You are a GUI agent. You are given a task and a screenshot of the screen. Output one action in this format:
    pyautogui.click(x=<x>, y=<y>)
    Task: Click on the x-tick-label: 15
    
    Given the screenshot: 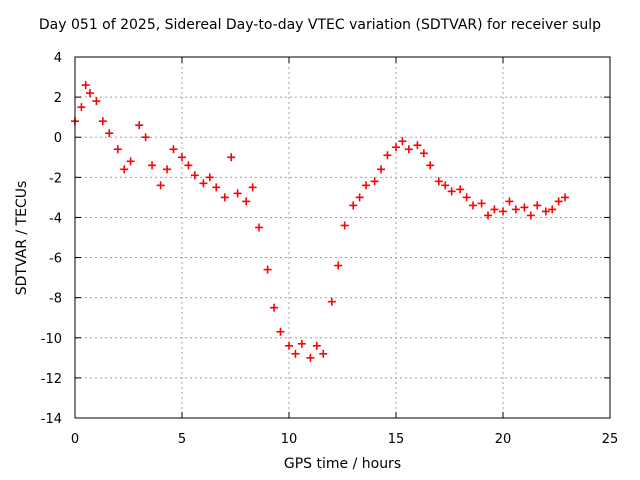 What is the action you would take?
    pyautogui.click(x=396, y=439)
    